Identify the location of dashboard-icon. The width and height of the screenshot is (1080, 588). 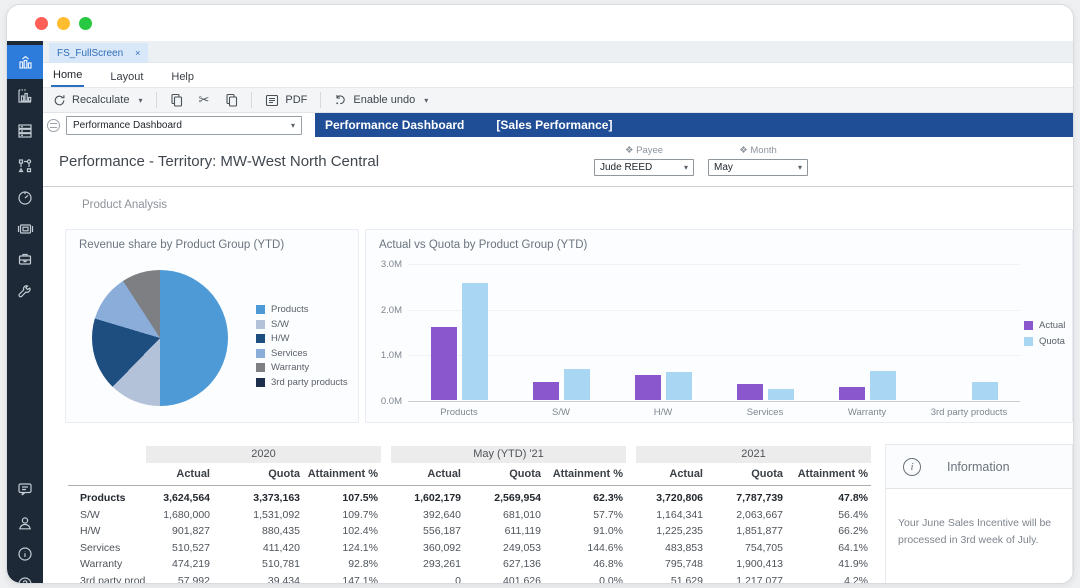
(25, 62).